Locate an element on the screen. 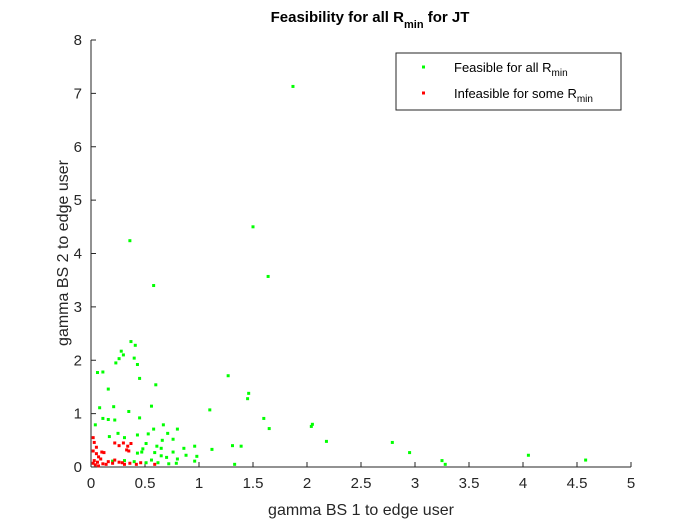 This screenshot has height=525, width=700. legend-label-infeasible: Infeasible for some Rmin is located at coordinates (523, 95).